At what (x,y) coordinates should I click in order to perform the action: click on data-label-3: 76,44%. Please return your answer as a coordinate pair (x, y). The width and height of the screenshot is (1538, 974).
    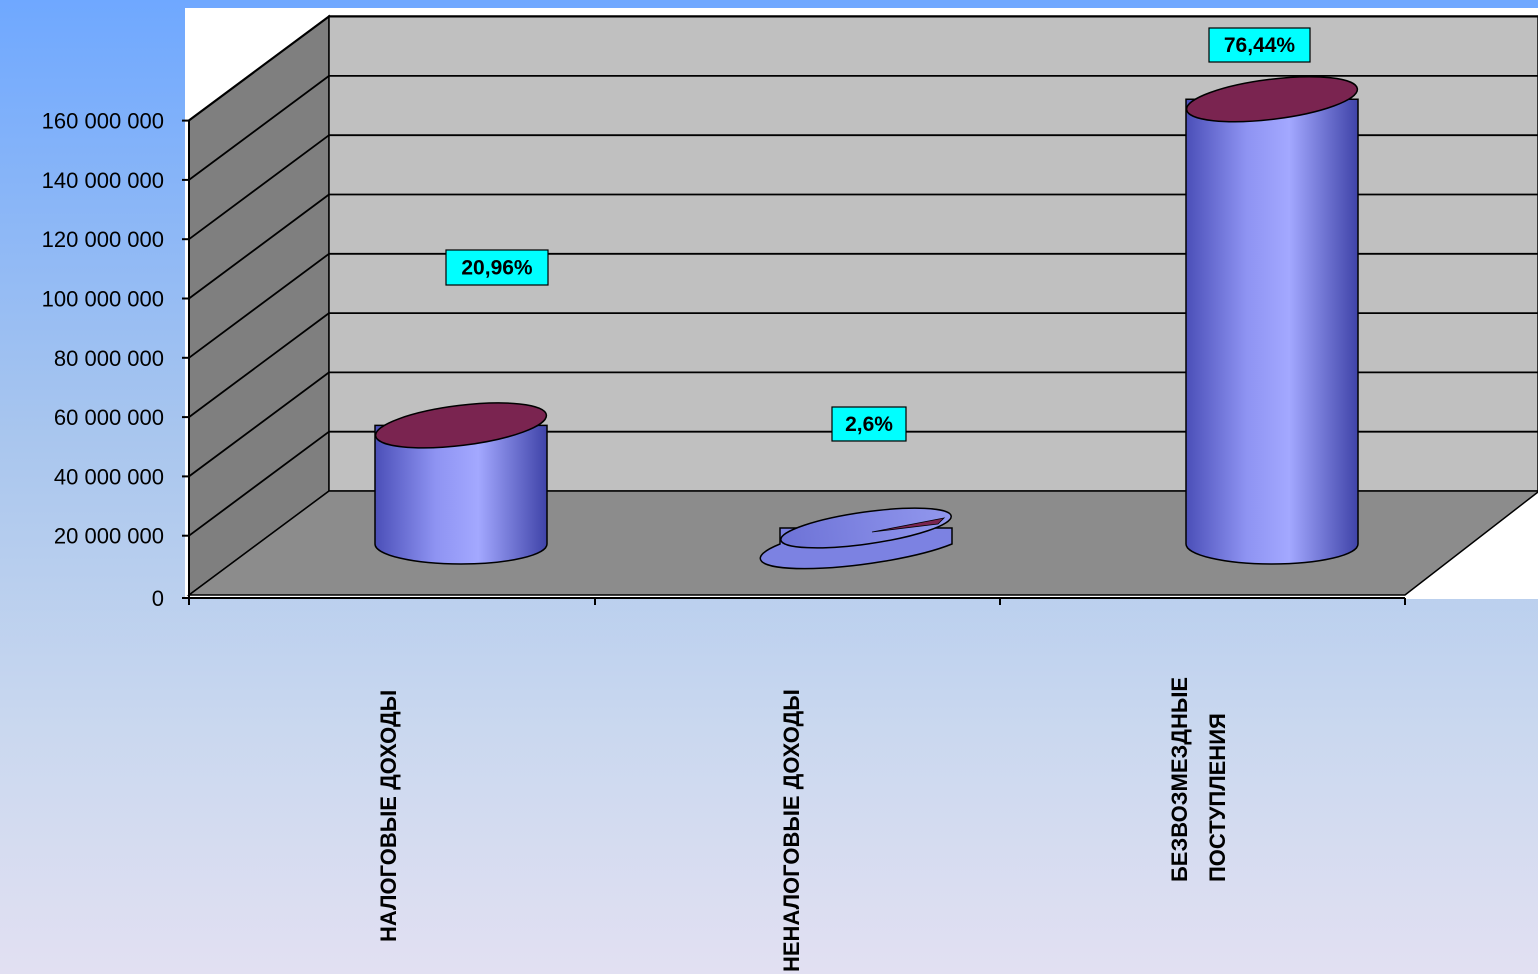
    Looking at the image, I should click on (1259, 45).